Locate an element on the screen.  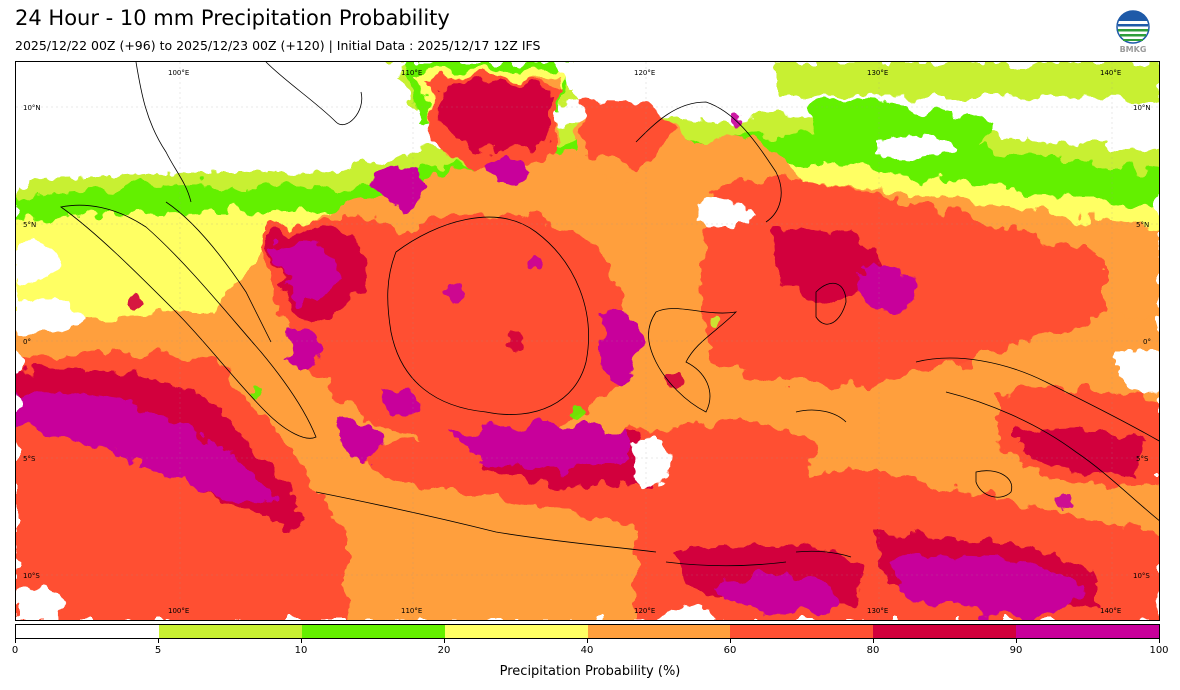
colorbar-label-0: 0 is located at coordinates (15, 650).